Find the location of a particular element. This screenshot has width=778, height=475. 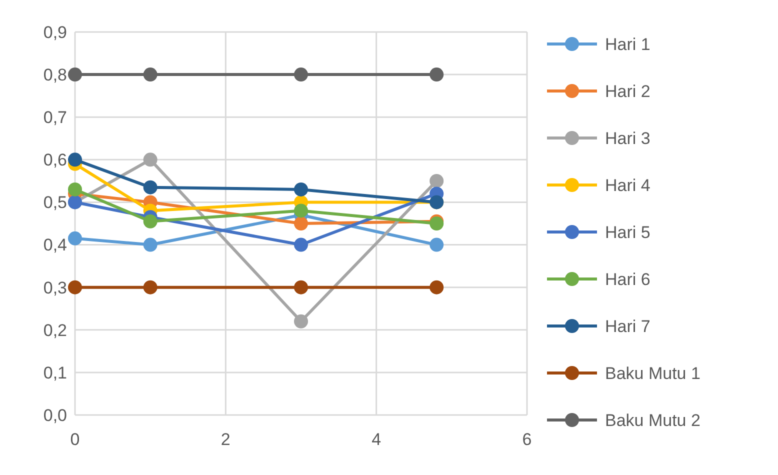

legend-label: Hari 5 is located at coordinates (627, 232).